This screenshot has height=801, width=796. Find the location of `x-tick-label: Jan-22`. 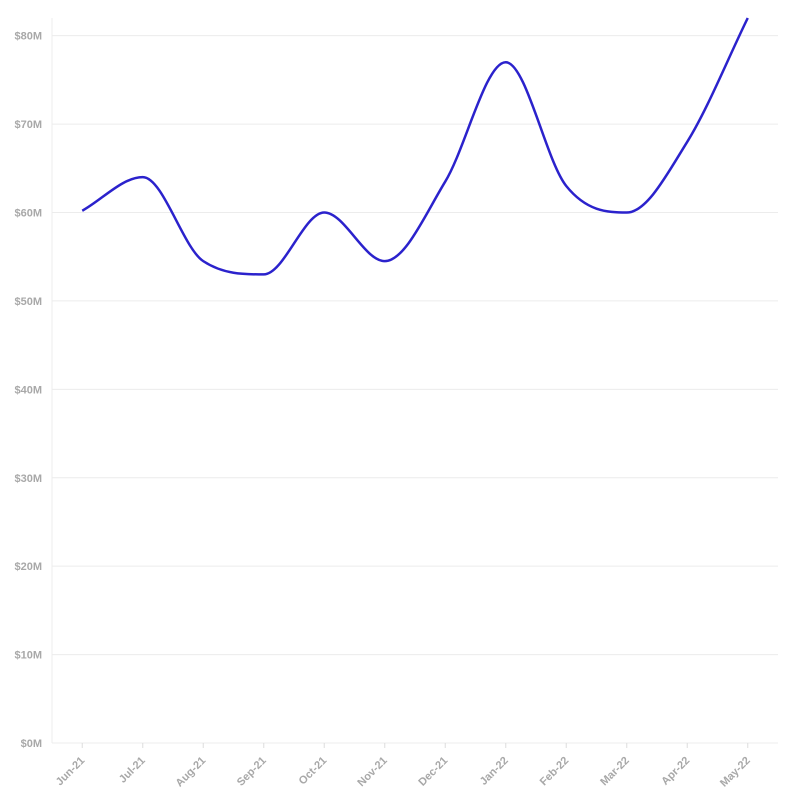

x-tick-label: Jan-22 is located at coordinates (494, 771).